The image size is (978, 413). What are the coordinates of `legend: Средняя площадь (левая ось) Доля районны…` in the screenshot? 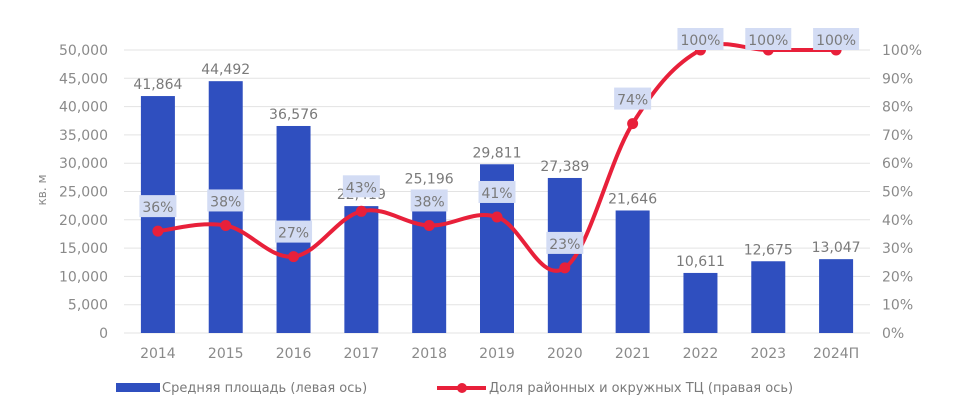 It's located at (454, 388).